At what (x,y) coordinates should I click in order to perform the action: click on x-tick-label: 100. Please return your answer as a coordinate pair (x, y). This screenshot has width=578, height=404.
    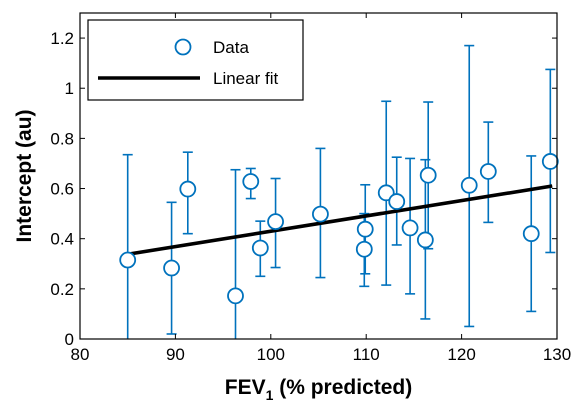
    Looking at the image, I should click on (271, 354).